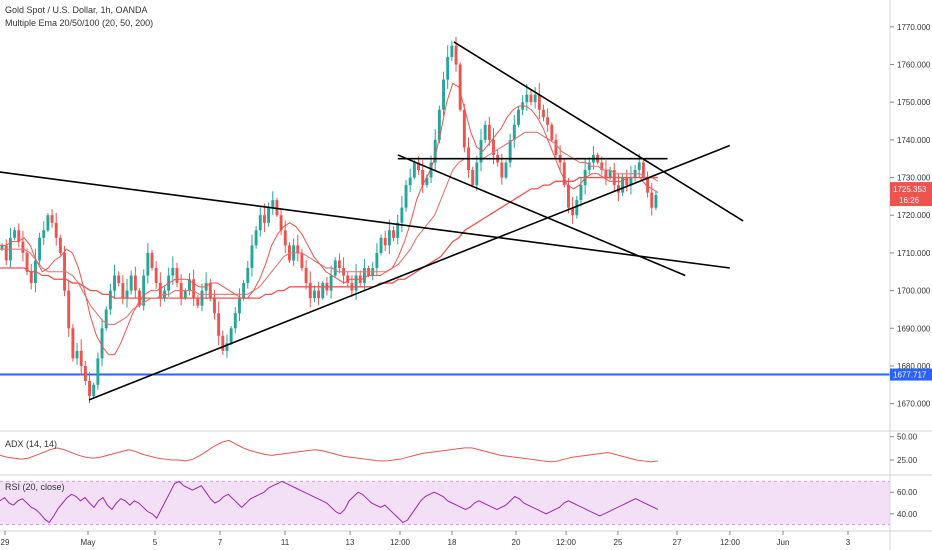 The width and height of the screenshot is (932, 550). What do you see at coordinates (35, 487) in the screenshot?
I see `rsi-label: RSI (20, close)` at bounding box center [35, 487].